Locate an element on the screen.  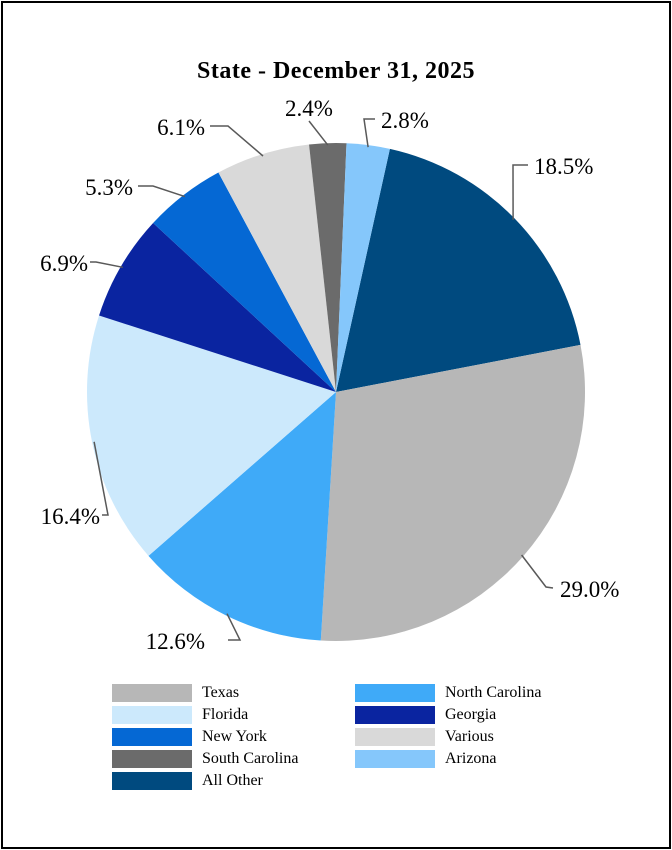
pie-slice-various is located at coordinates (277, 268).